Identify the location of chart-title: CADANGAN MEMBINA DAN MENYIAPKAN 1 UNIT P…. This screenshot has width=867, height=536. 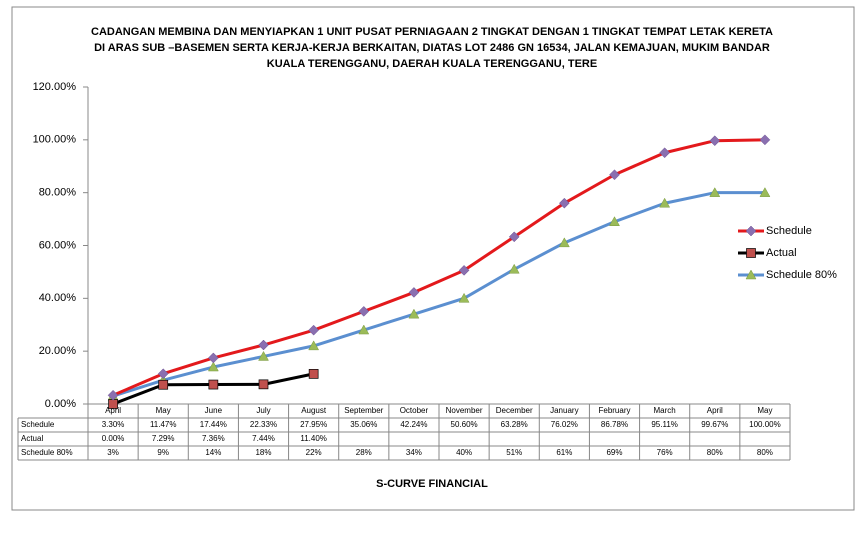
(432, 32).